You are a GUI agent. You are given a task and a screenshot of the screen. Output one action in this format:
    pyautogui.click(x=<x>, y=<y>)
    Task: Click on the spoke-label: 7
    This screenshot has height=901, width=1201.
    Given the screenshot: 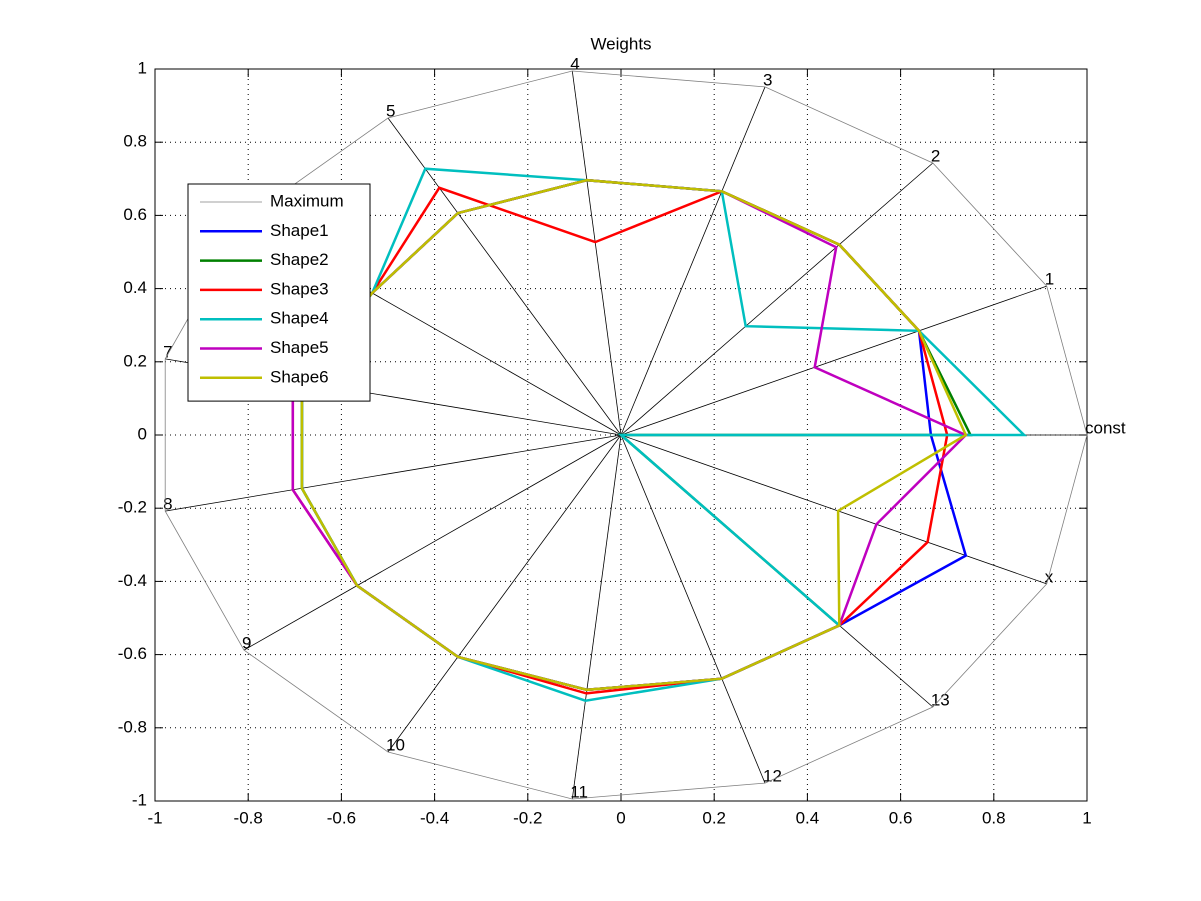 What is the action you would take?
    pyautogui.click(x=167, y=351)
    